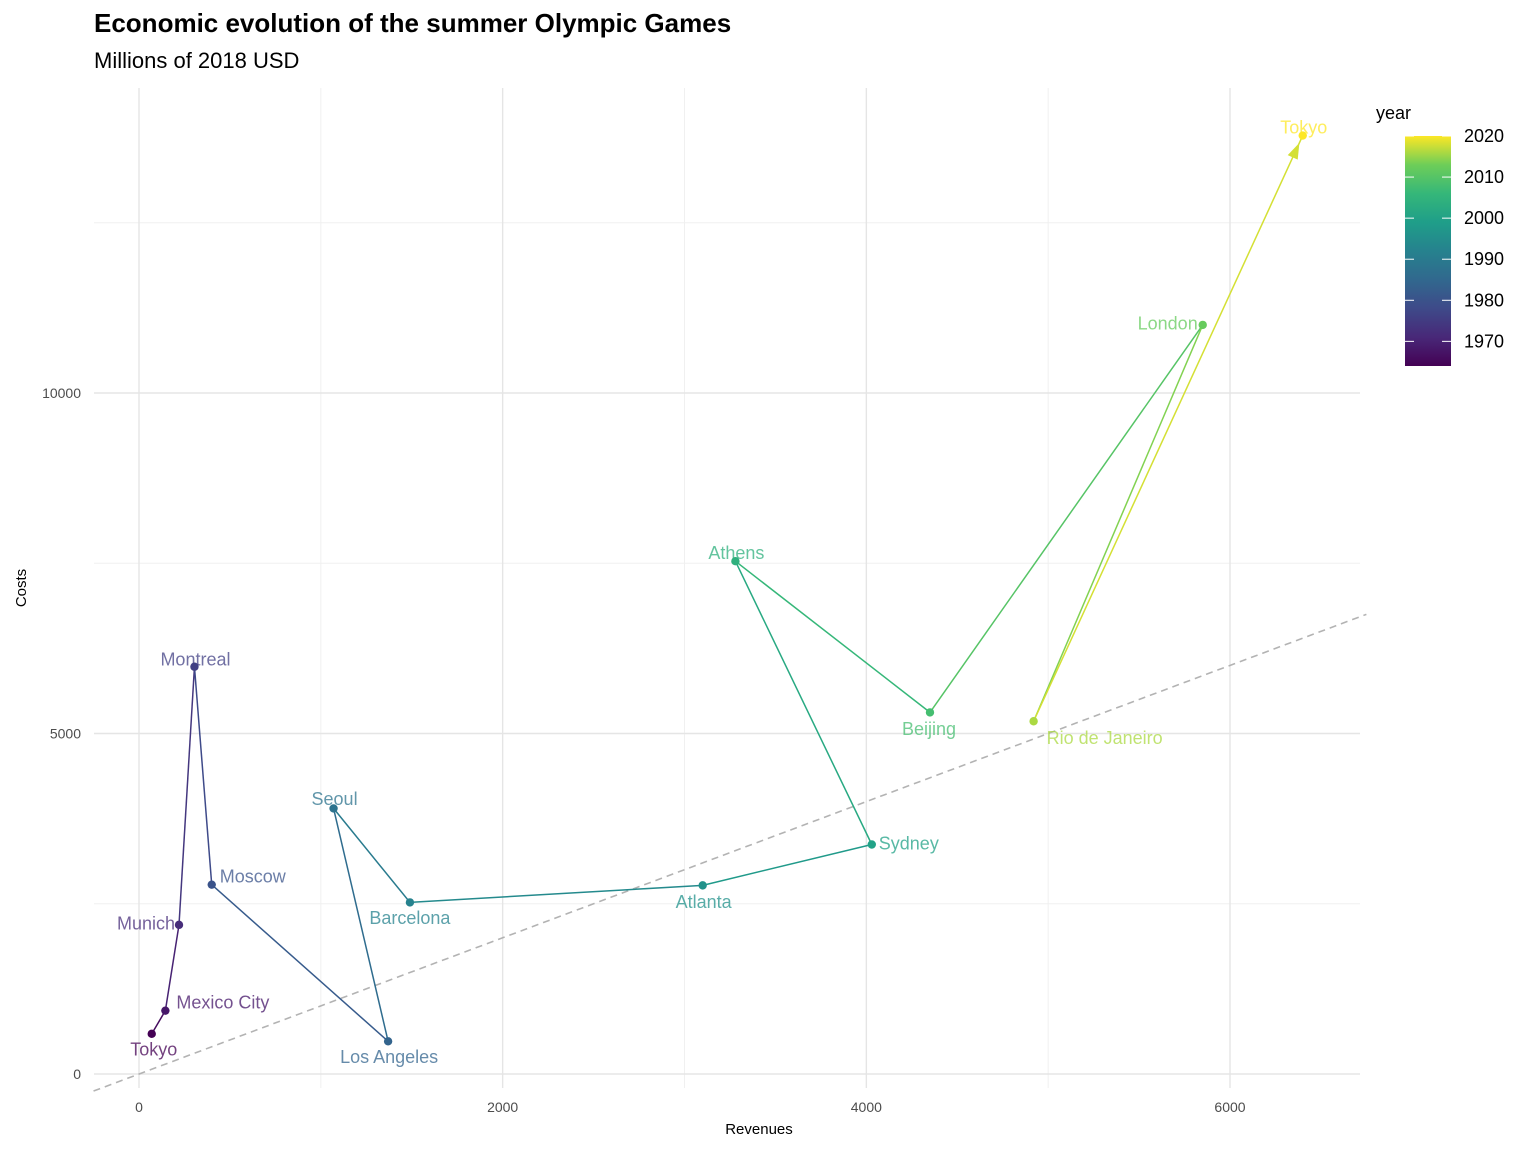 The width and height of the screenshot is (1536, 1152). I want to click on y-tick-label: 0, so click(77, 1074).